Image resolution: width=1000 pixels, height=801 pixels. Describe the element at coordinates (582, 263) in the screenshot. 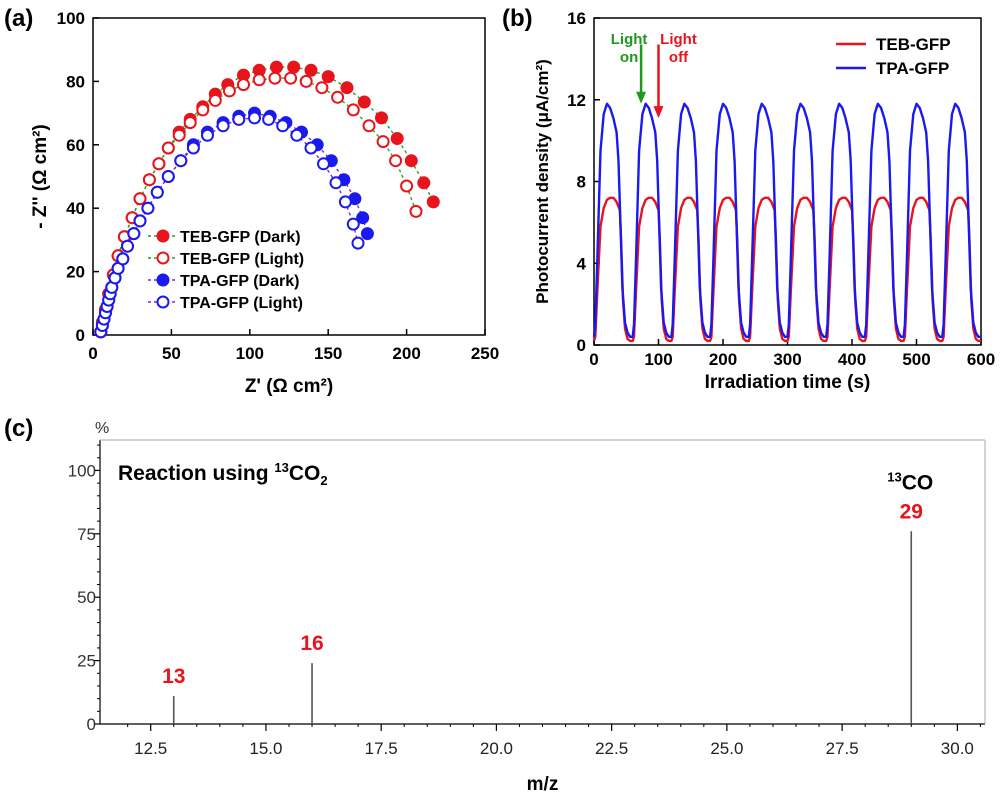

I see `panel-b-y-tick-label: 4` at that location.